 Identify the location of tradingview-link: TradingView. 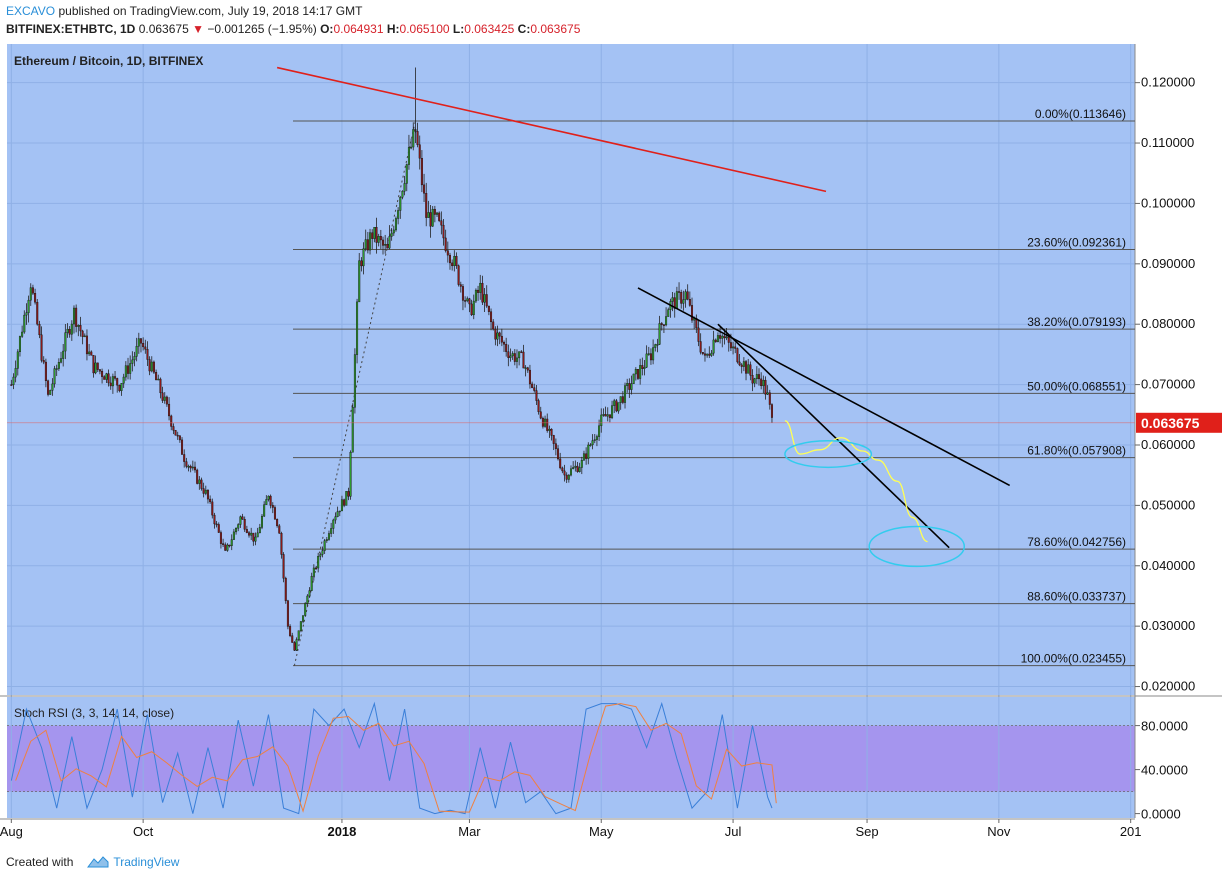
(129, 862).